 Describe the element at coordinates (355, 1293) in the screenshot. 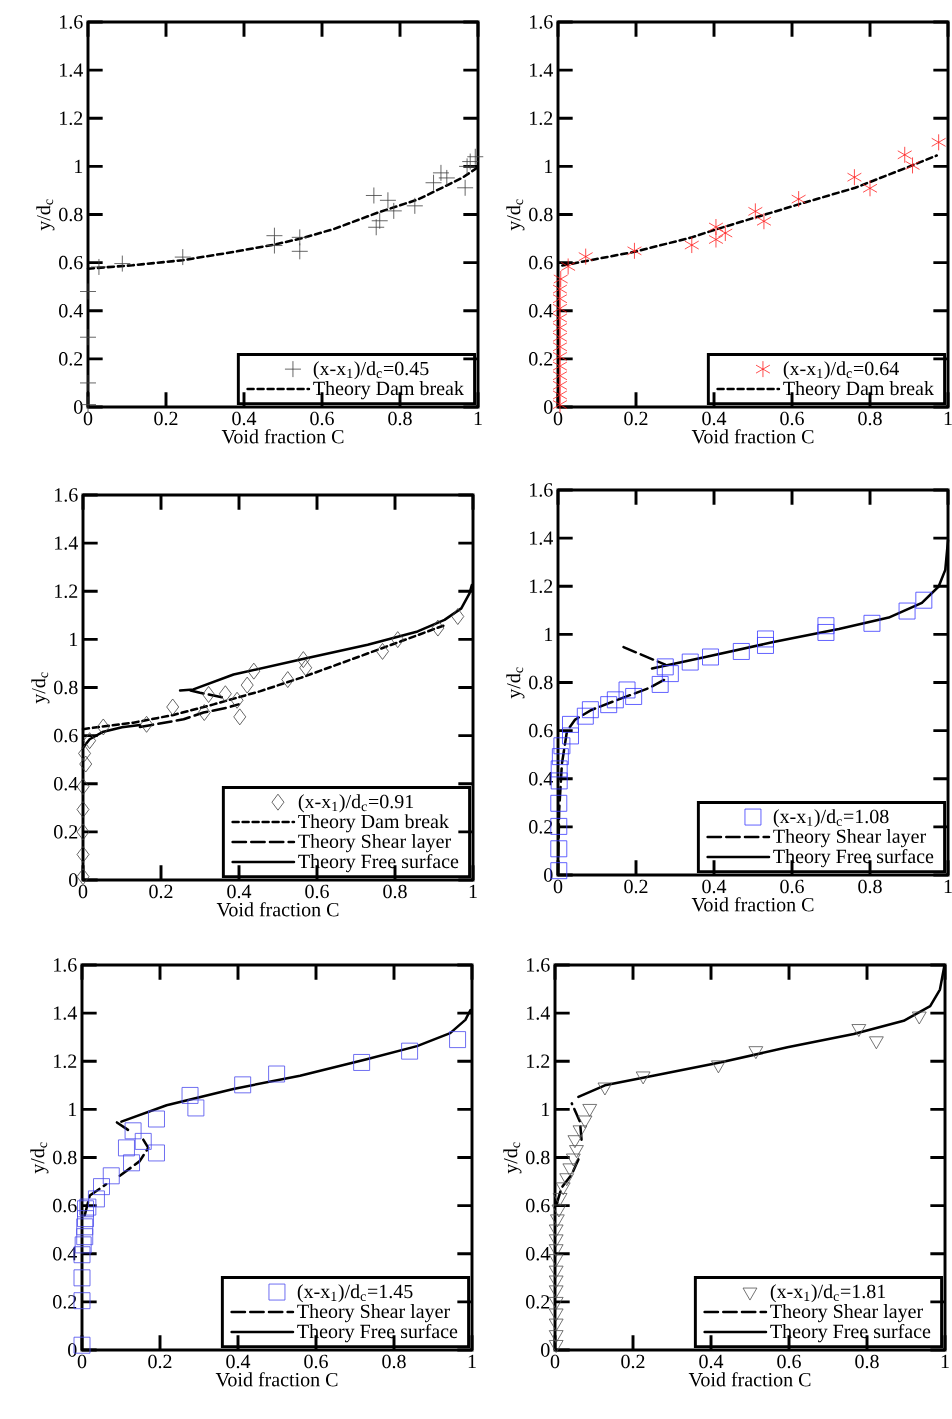

I see `legend-label: (x-x$_{1}$)/d$_{c}$=1.45` at that location.